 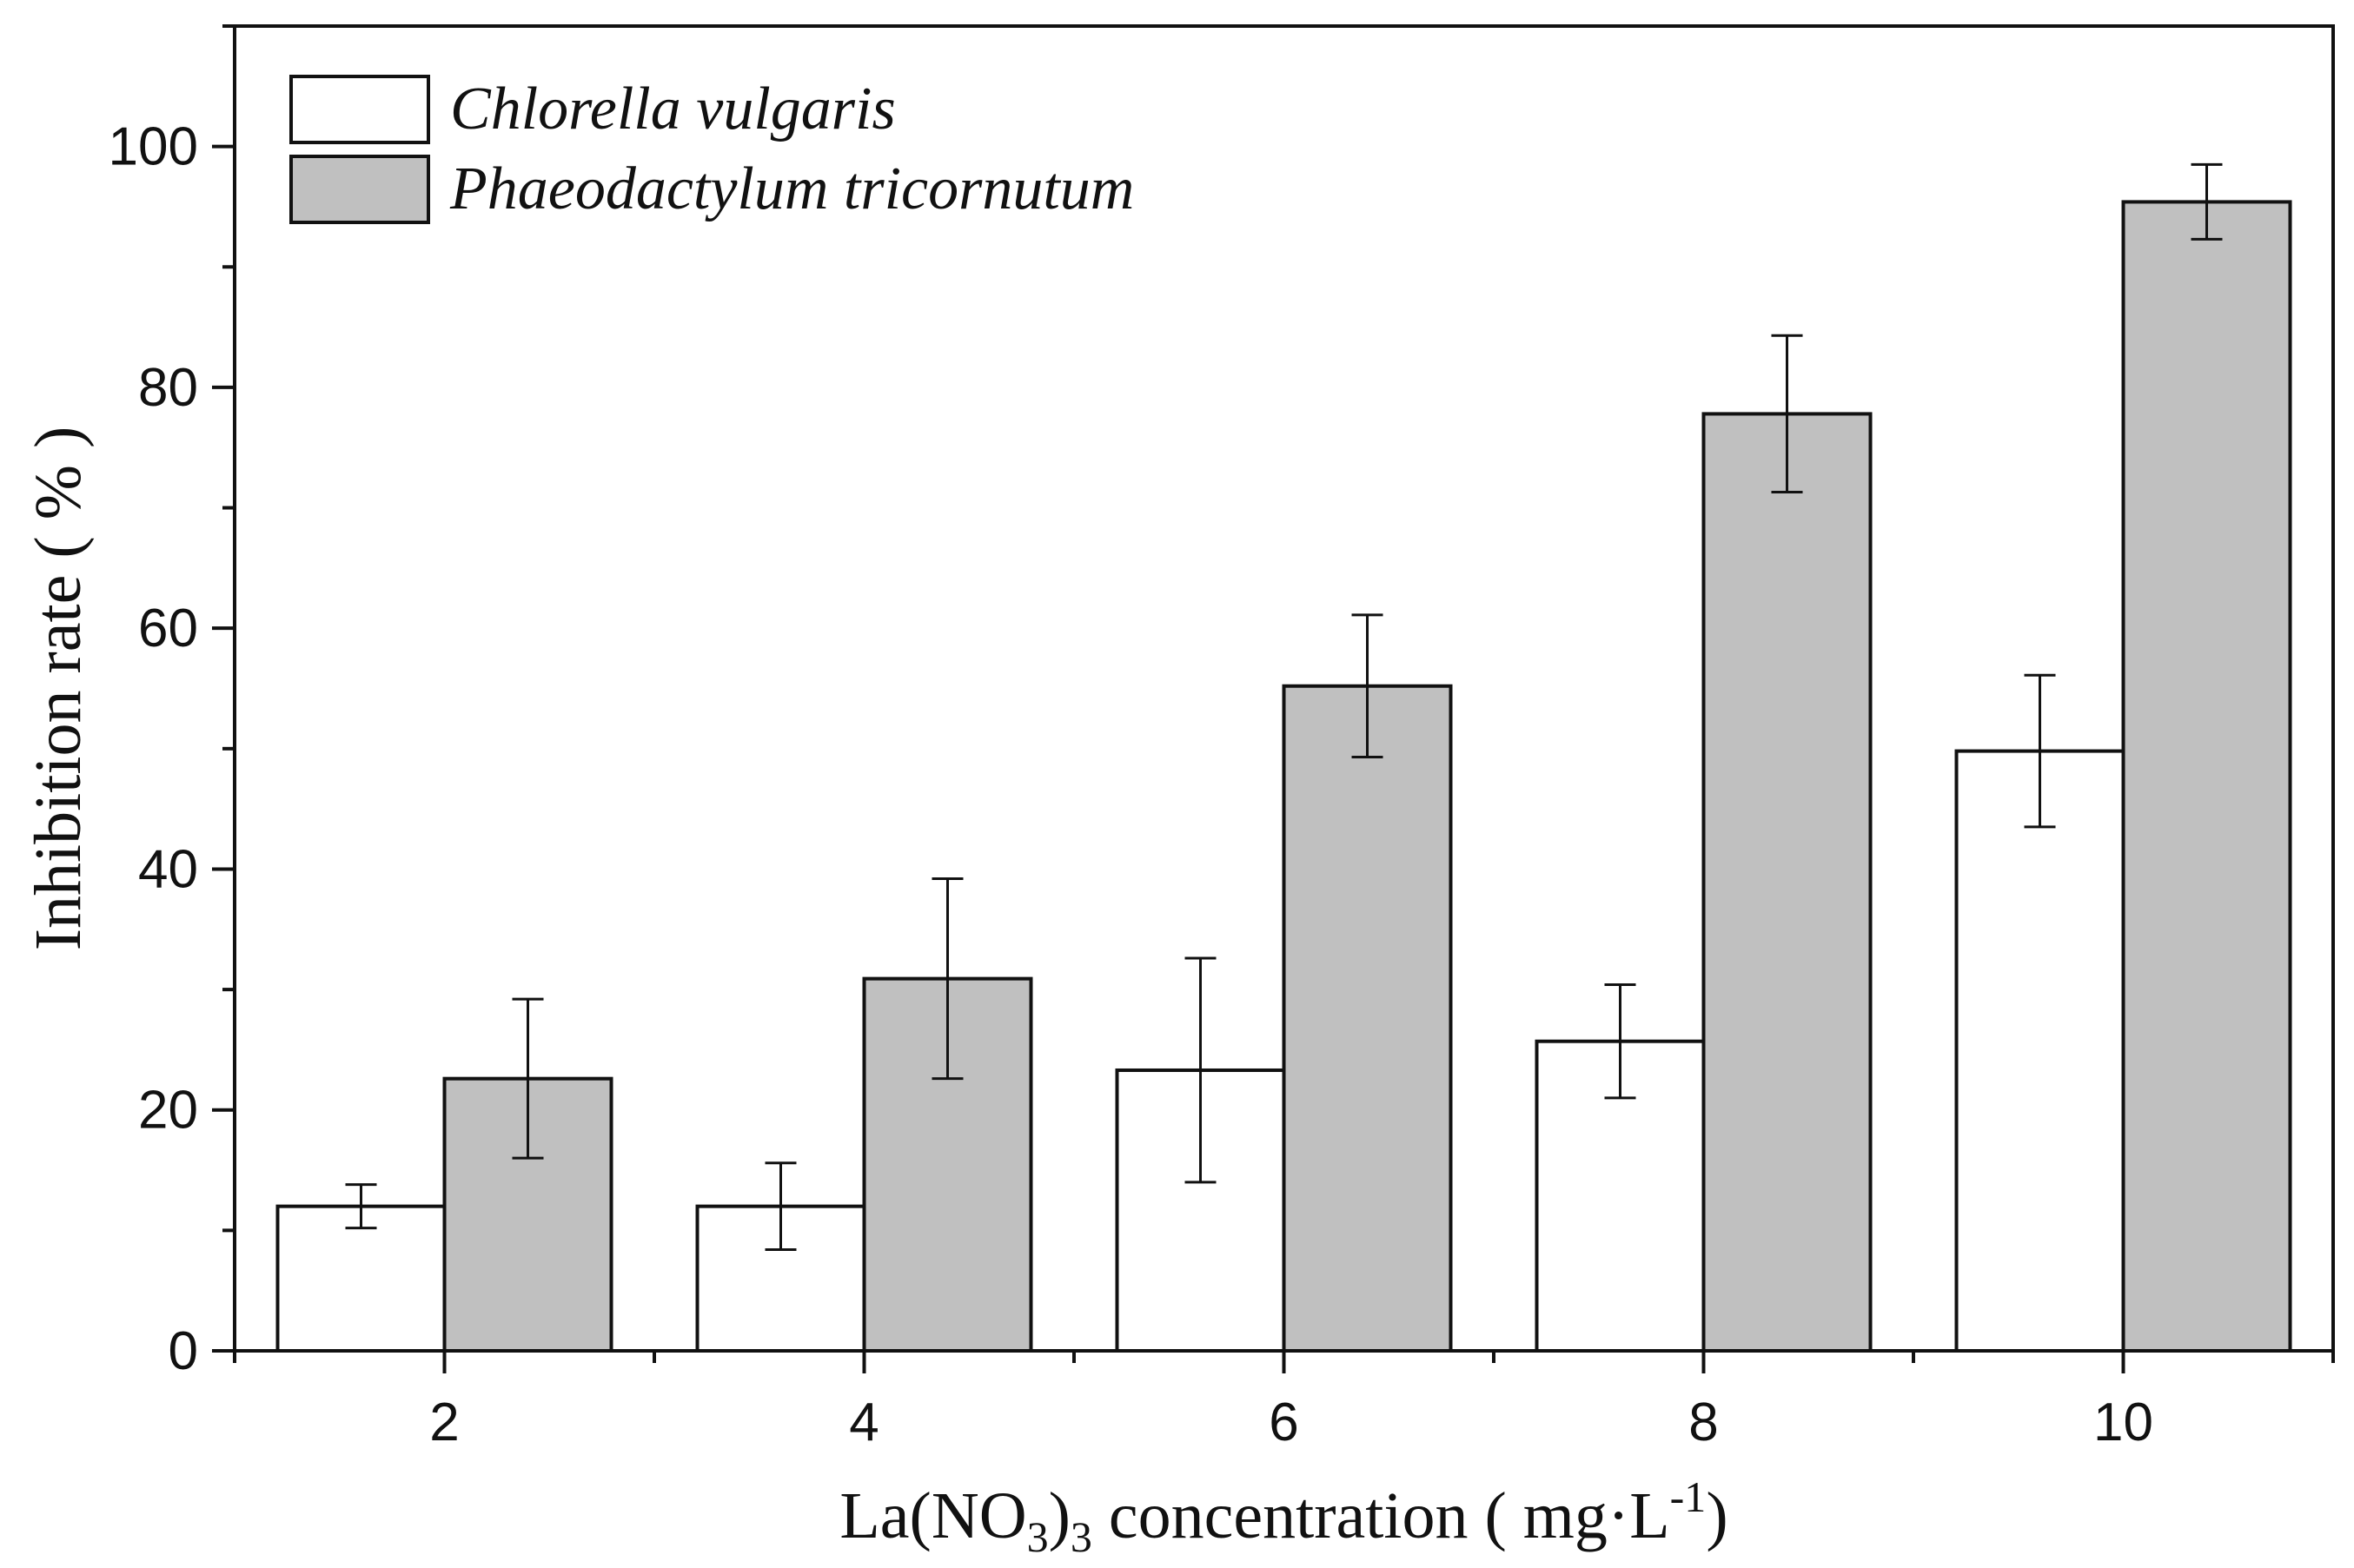 What do you see at coordinates (153, 147) in the screenshot?
I see `y-tick-label: 100` at bounding box center [153, 147].